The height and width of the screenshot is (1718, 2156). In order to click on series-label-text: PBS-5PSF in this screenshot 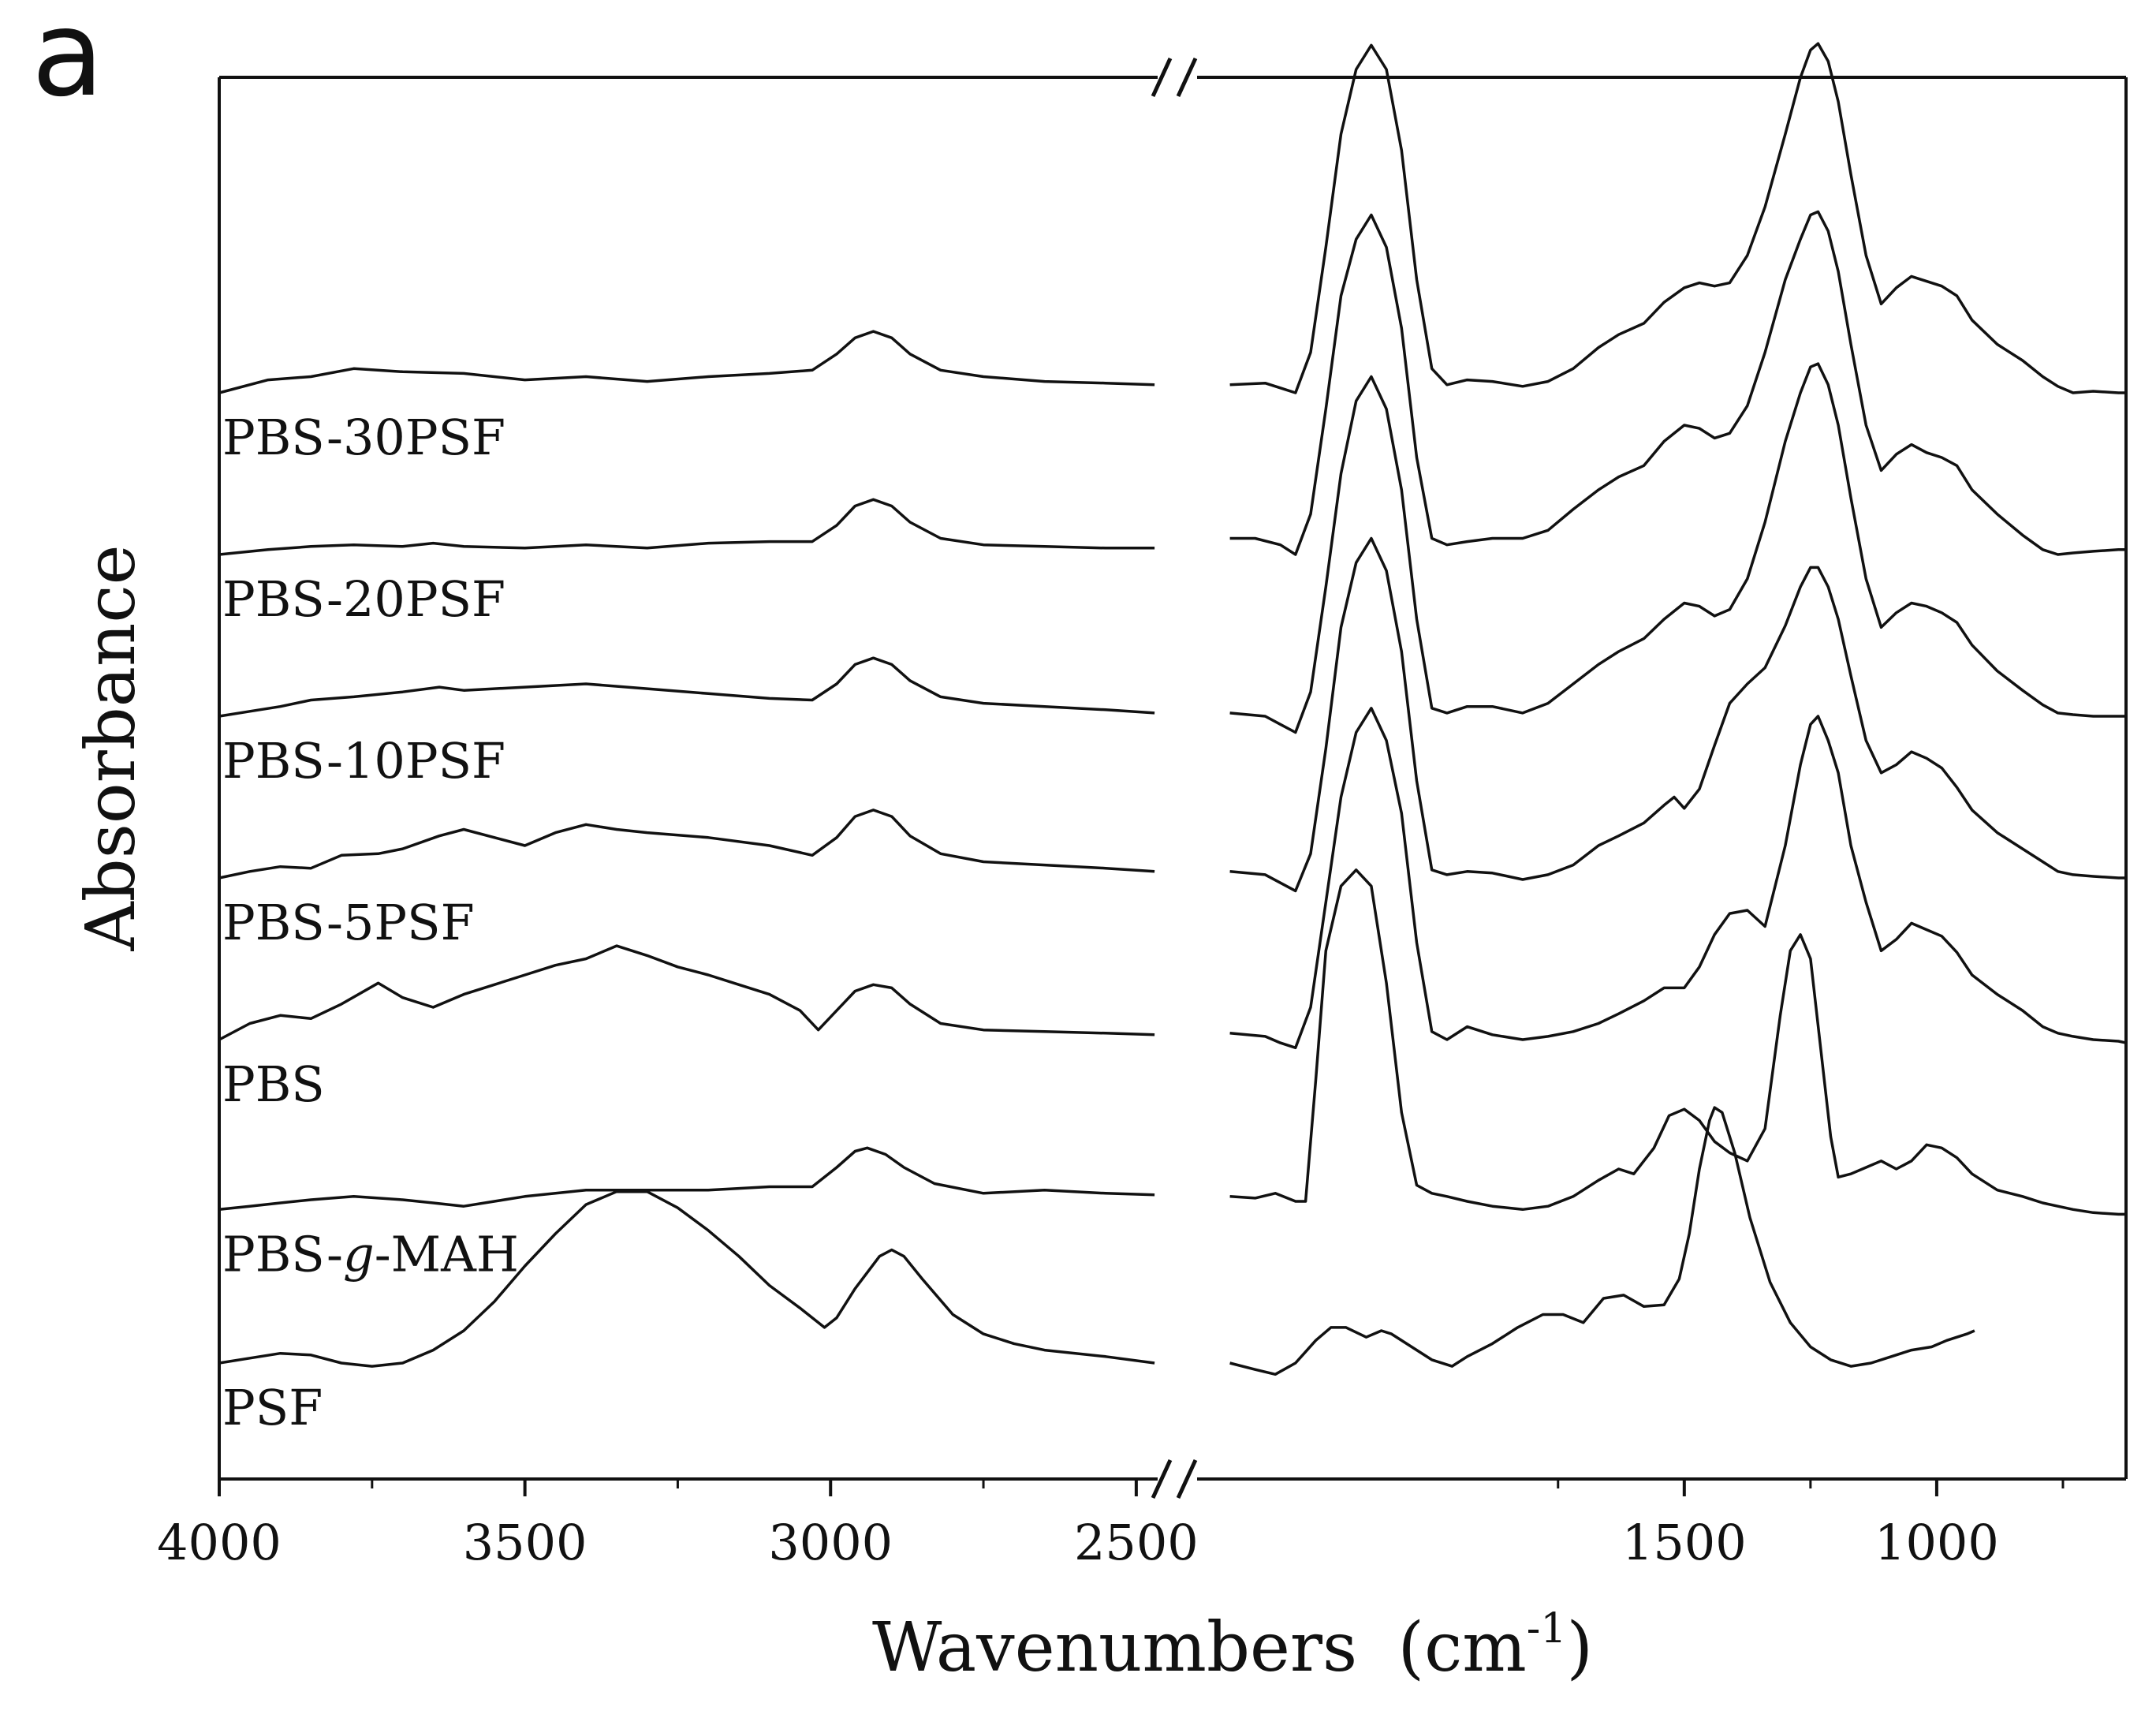, I will do `click(349, 922)`.